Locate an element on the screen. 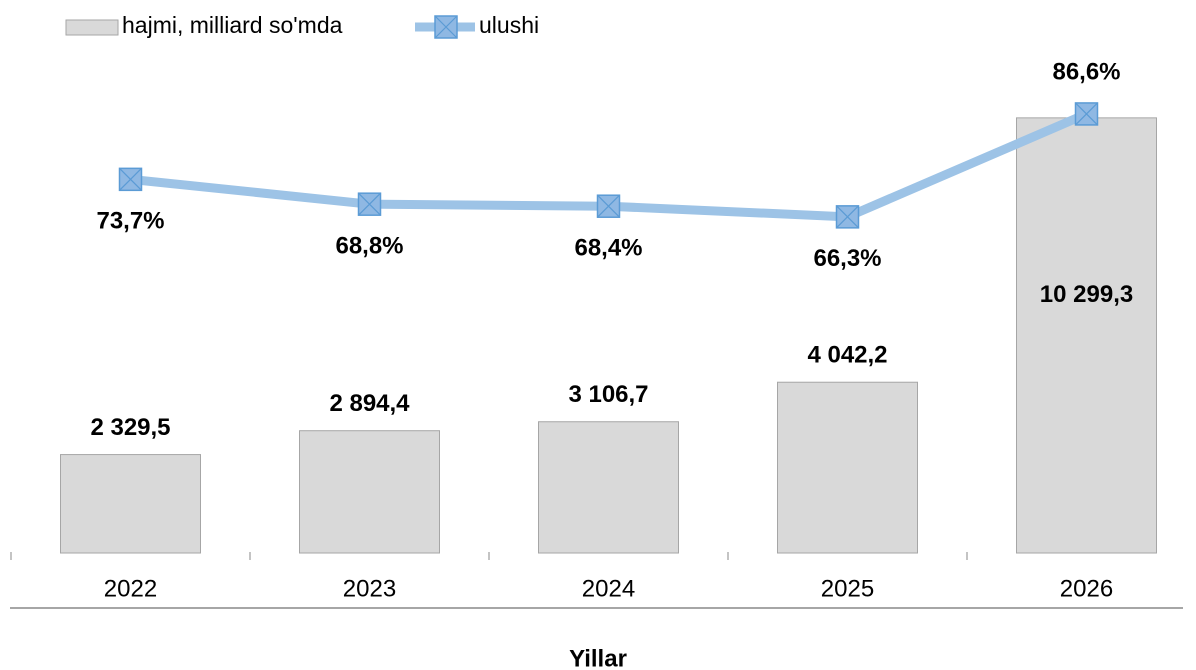 The height and width of the screenshot is (670, 1196). data-label: 66,3% is located at coordinates (847, 258).